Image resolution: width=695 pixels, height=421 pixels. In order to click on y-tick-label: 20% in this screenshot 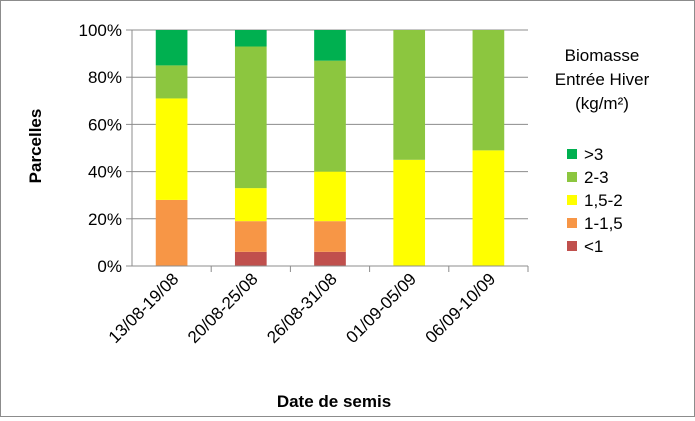, I will do `click(105, 219)`.